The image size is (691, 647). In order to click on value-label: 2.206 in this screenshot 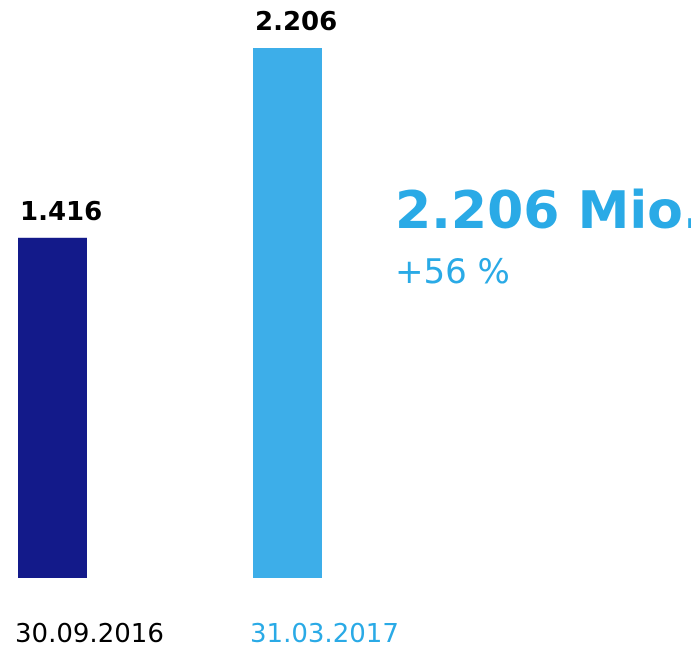, I will do `click(296, 22)`.